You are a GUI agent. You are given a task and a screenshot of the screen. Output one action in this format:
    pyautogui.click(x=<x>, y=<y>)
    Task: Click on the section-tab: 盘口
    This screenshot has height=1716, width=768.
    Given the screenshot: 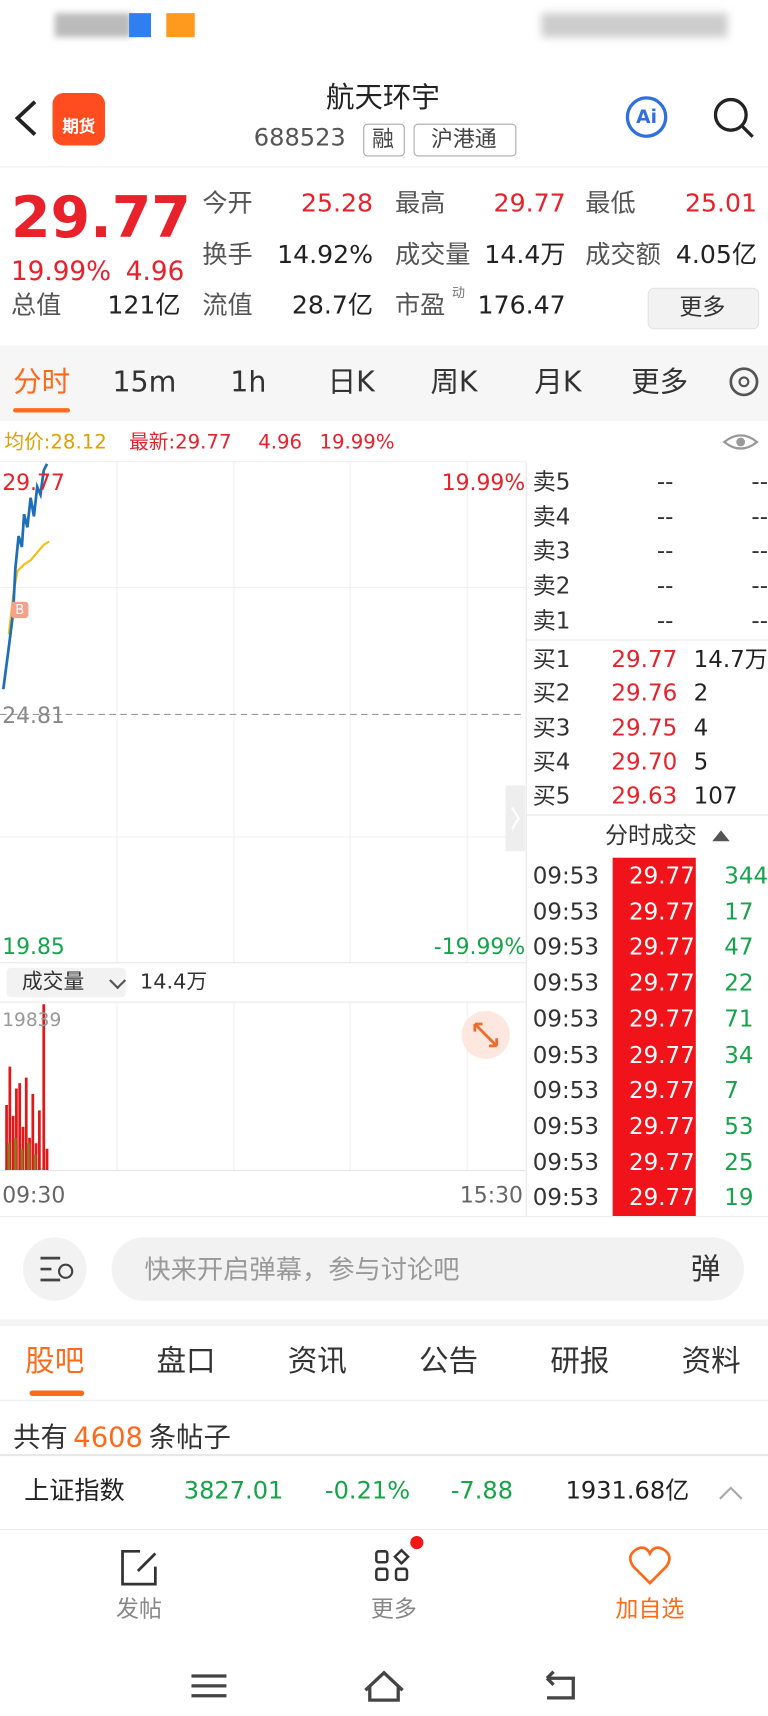 What is the action you would take?
    pyautogui.click(x=186, y=1361)
    